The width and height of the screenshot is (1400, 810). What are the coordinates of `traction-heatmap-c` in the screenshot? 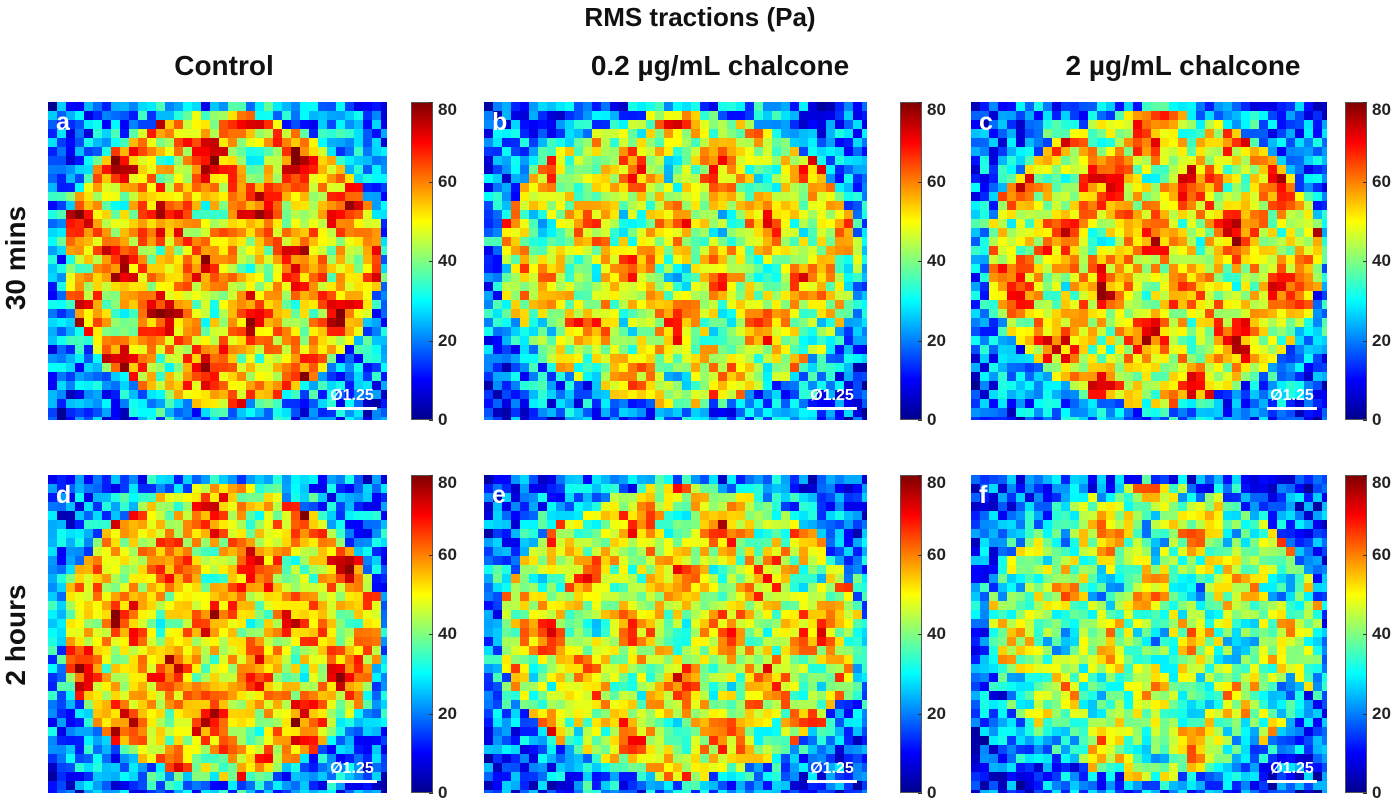 It's located at (1149, 261).